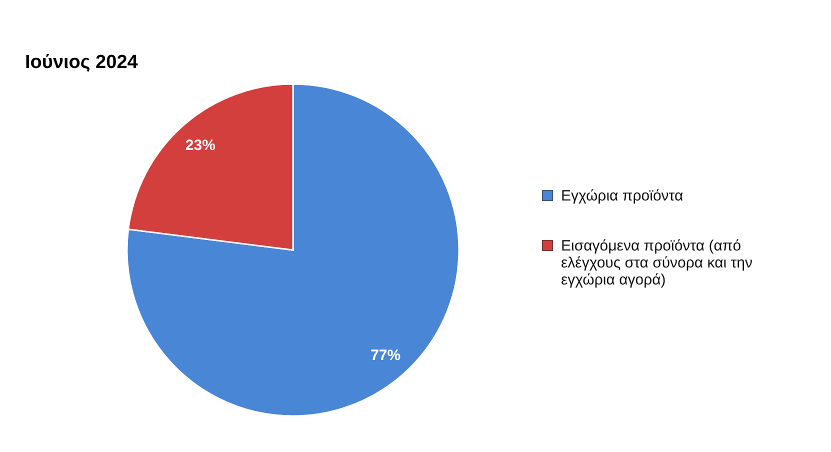 This screenshot has width=831, height=452. I want to click on legend-label: Εισαγόμενα προϊόντα (από ελέγχους στα σύνορα και την εγχώρια αγορά), so click(657, 263).